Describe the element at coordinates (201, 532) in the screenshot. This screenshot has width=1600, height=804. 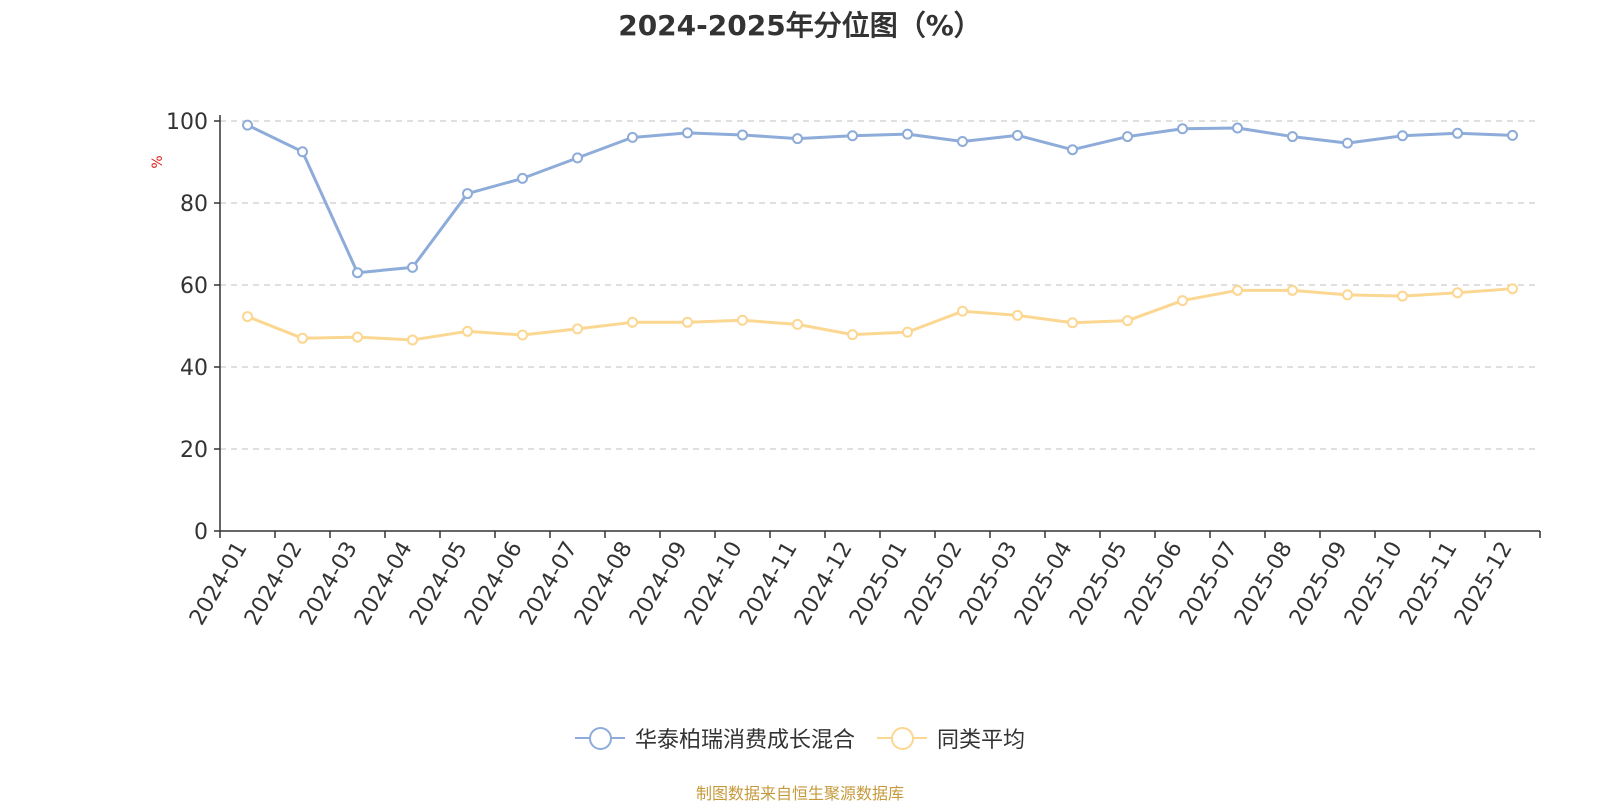
I see `y-tick-label: 0` at that location.